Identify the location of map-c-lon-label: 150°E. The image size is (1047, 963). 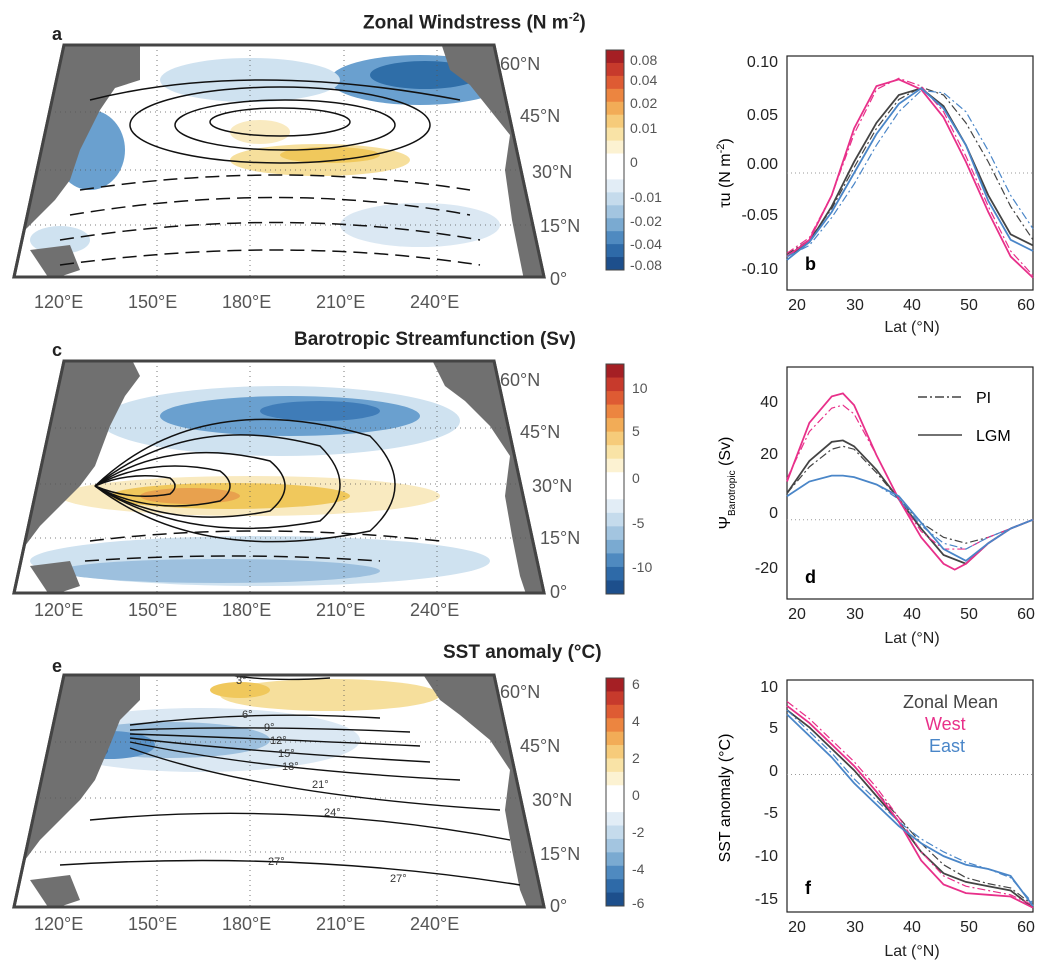
(152, 610).